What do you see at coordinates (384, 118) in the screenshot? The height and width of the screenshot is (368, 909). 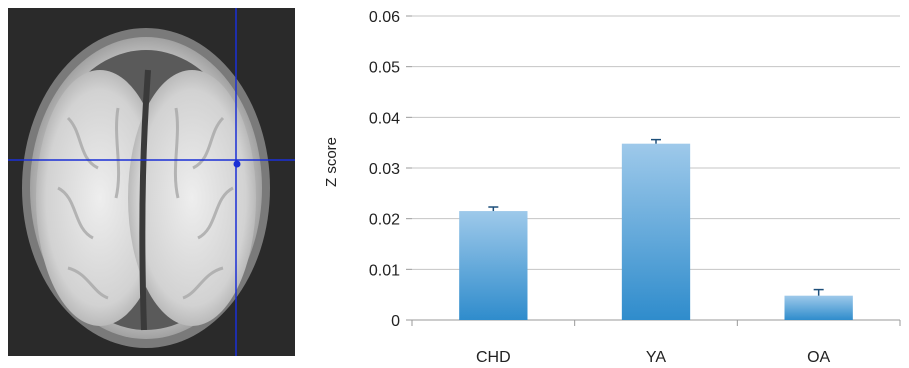 I see `y-tick-label: 0.04` at bounding box center [384, 118].